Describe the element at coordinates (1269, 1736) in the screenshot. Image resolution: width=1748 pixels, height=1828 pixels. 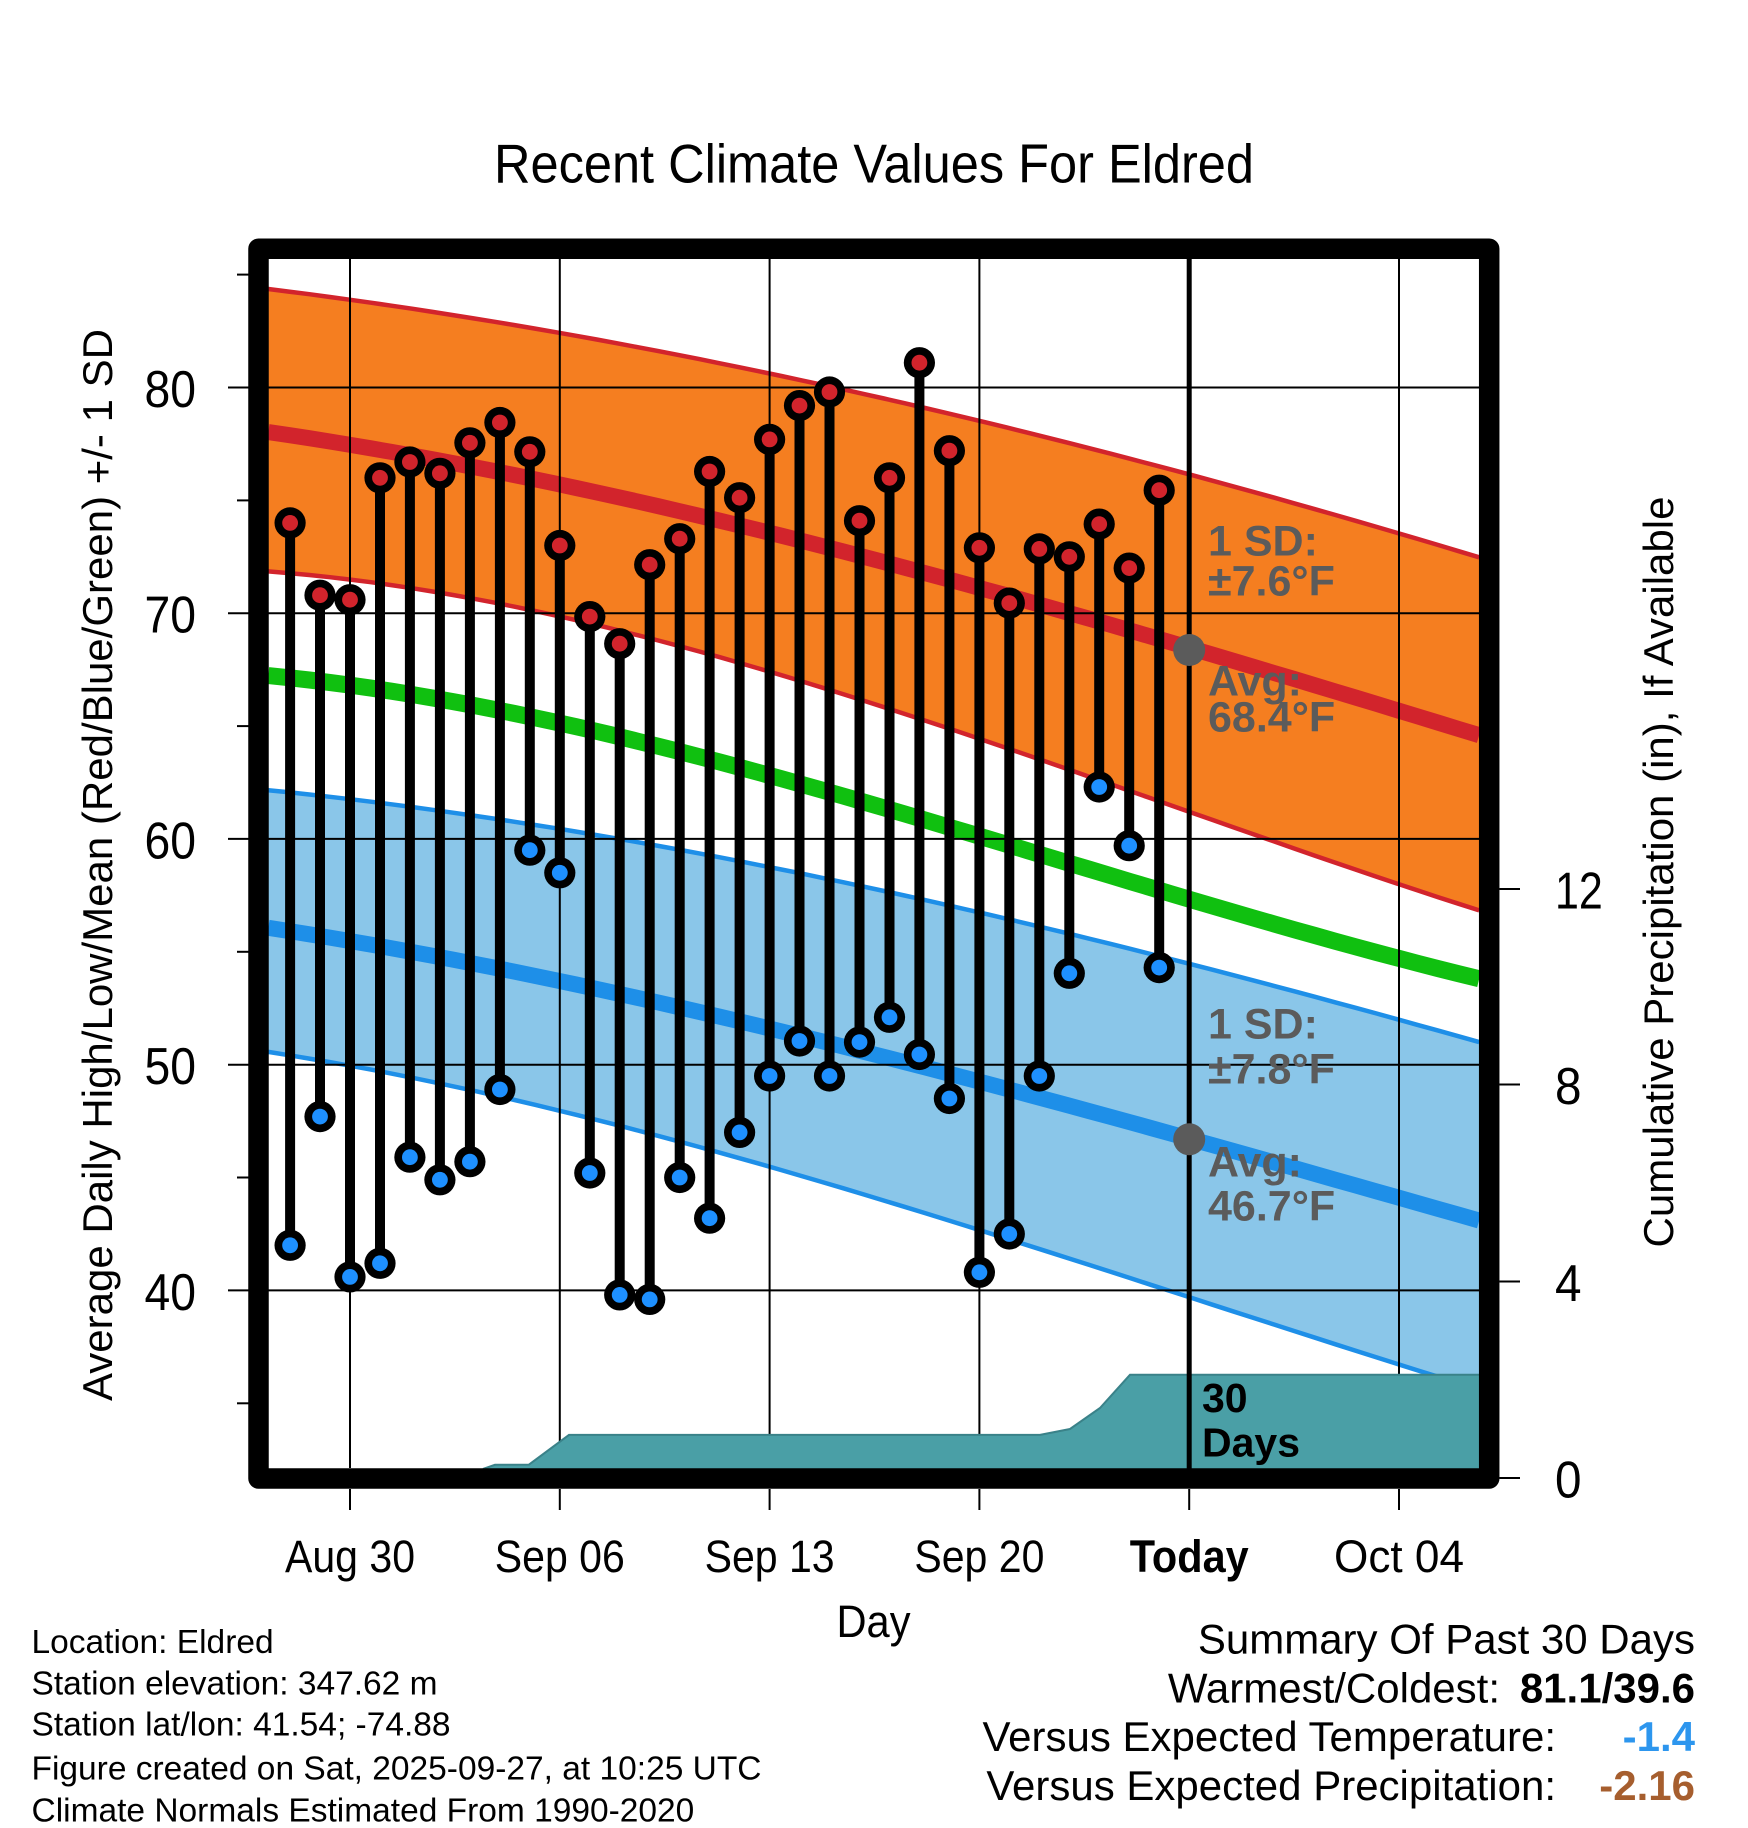
I see `svg-text: Versus Expected Temperature:` at that location.